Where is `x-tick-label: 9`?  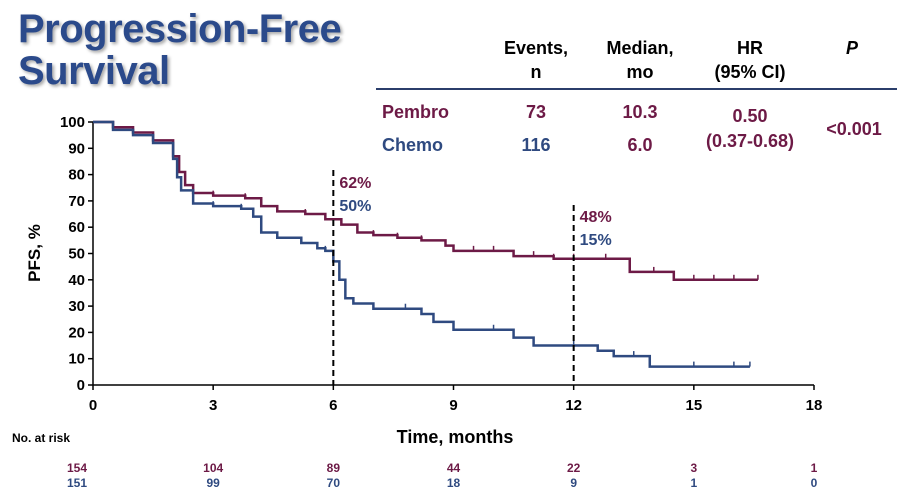 x-tick-label: 9 is located at coordinates (453, 405).